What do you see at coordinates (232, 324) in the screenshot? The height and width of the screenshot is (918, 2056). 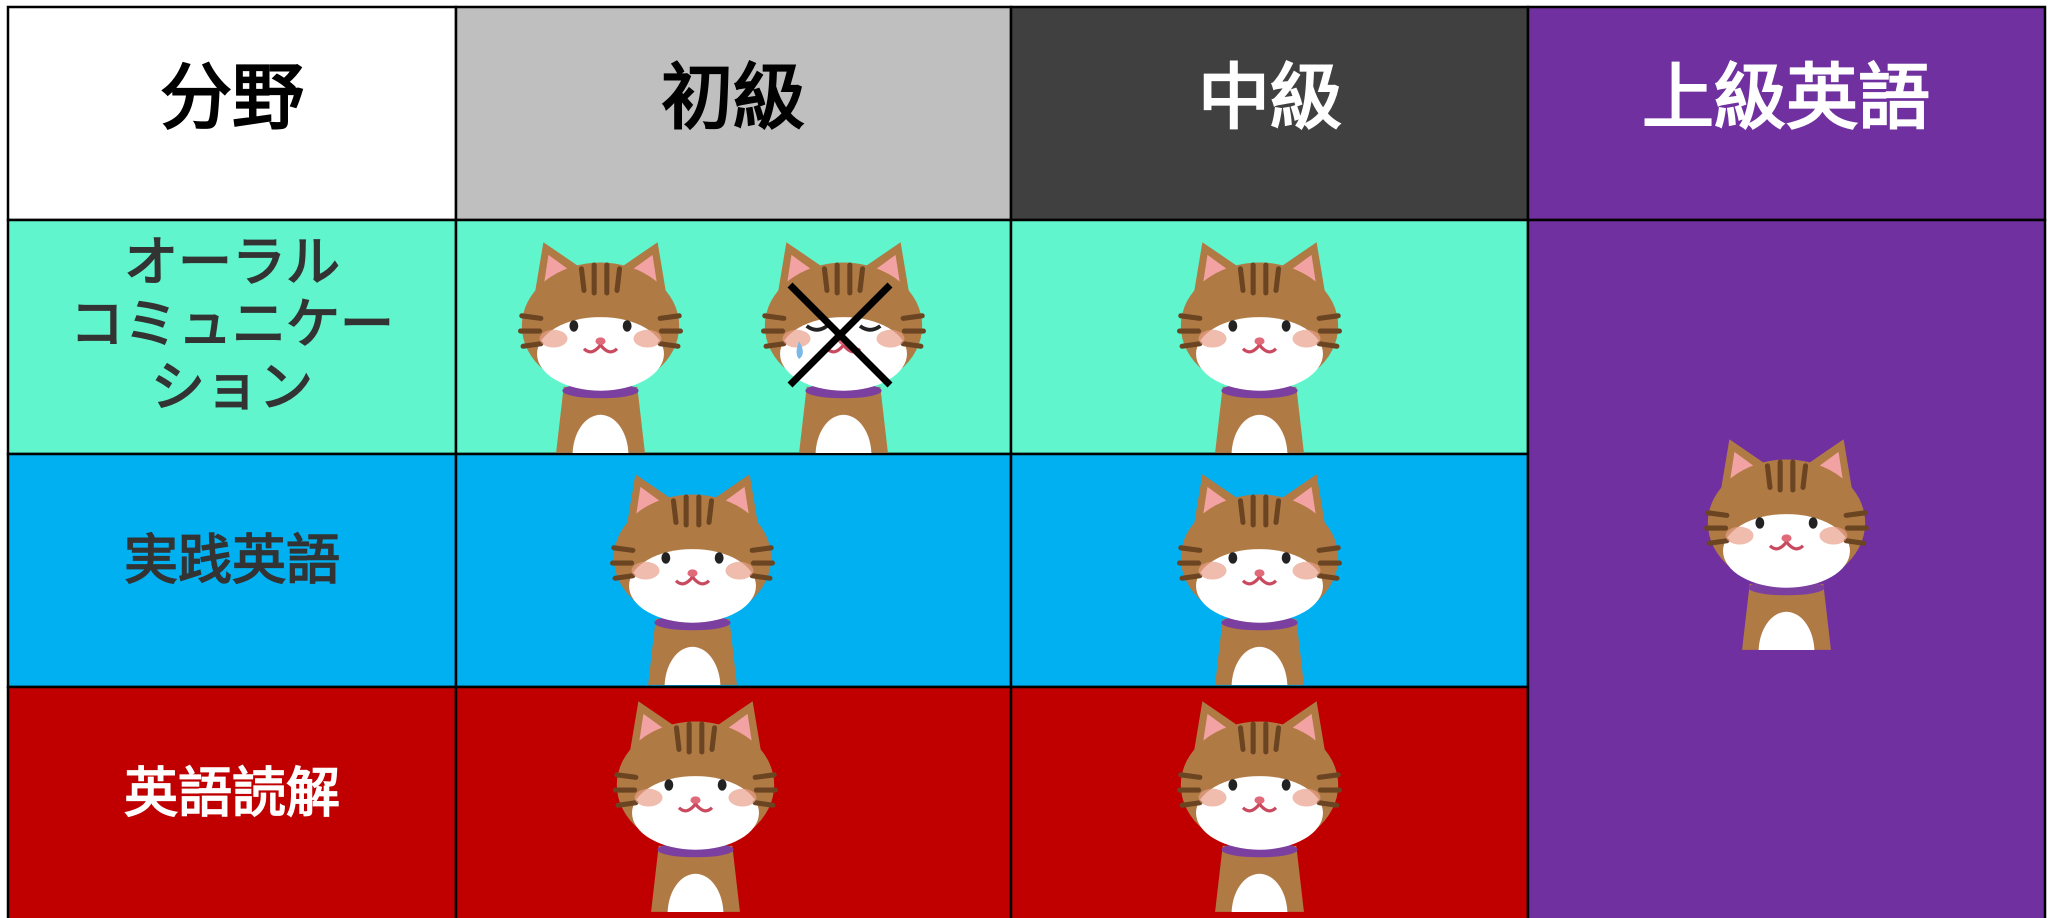 I see `row-label: コミュニケー` at bounding box center [232, 324].